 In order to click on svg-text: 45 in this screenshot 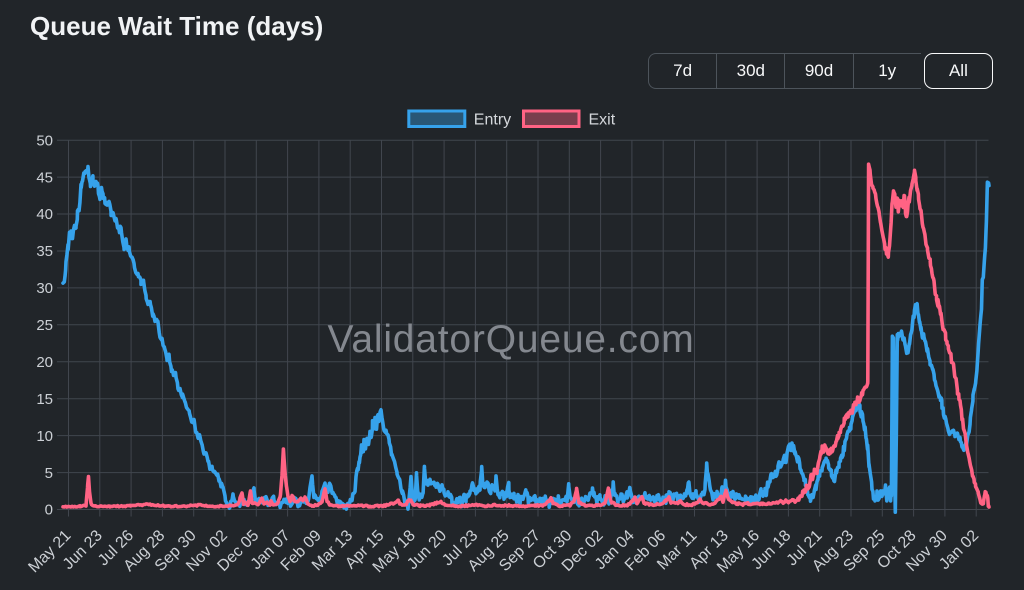, I will do `click(44, 177)`.